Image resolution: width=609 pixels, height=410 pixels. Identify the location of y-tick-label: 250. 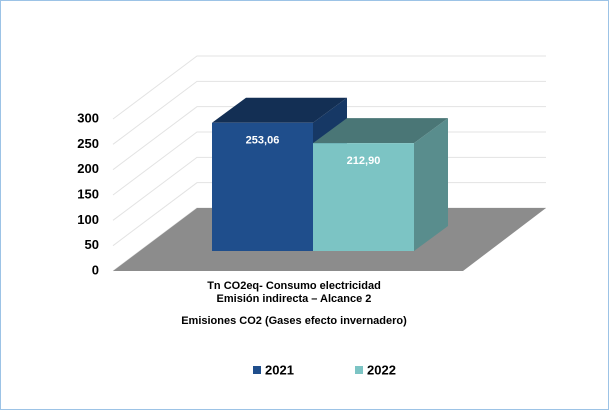
(88, 143).